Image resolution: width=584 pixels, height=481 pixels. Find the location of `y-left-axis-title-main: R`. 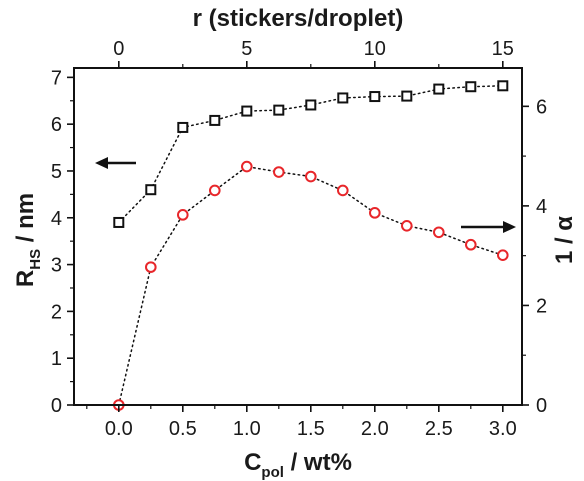

y-left-axis-title-main: R is located at coordinates (25, 278).